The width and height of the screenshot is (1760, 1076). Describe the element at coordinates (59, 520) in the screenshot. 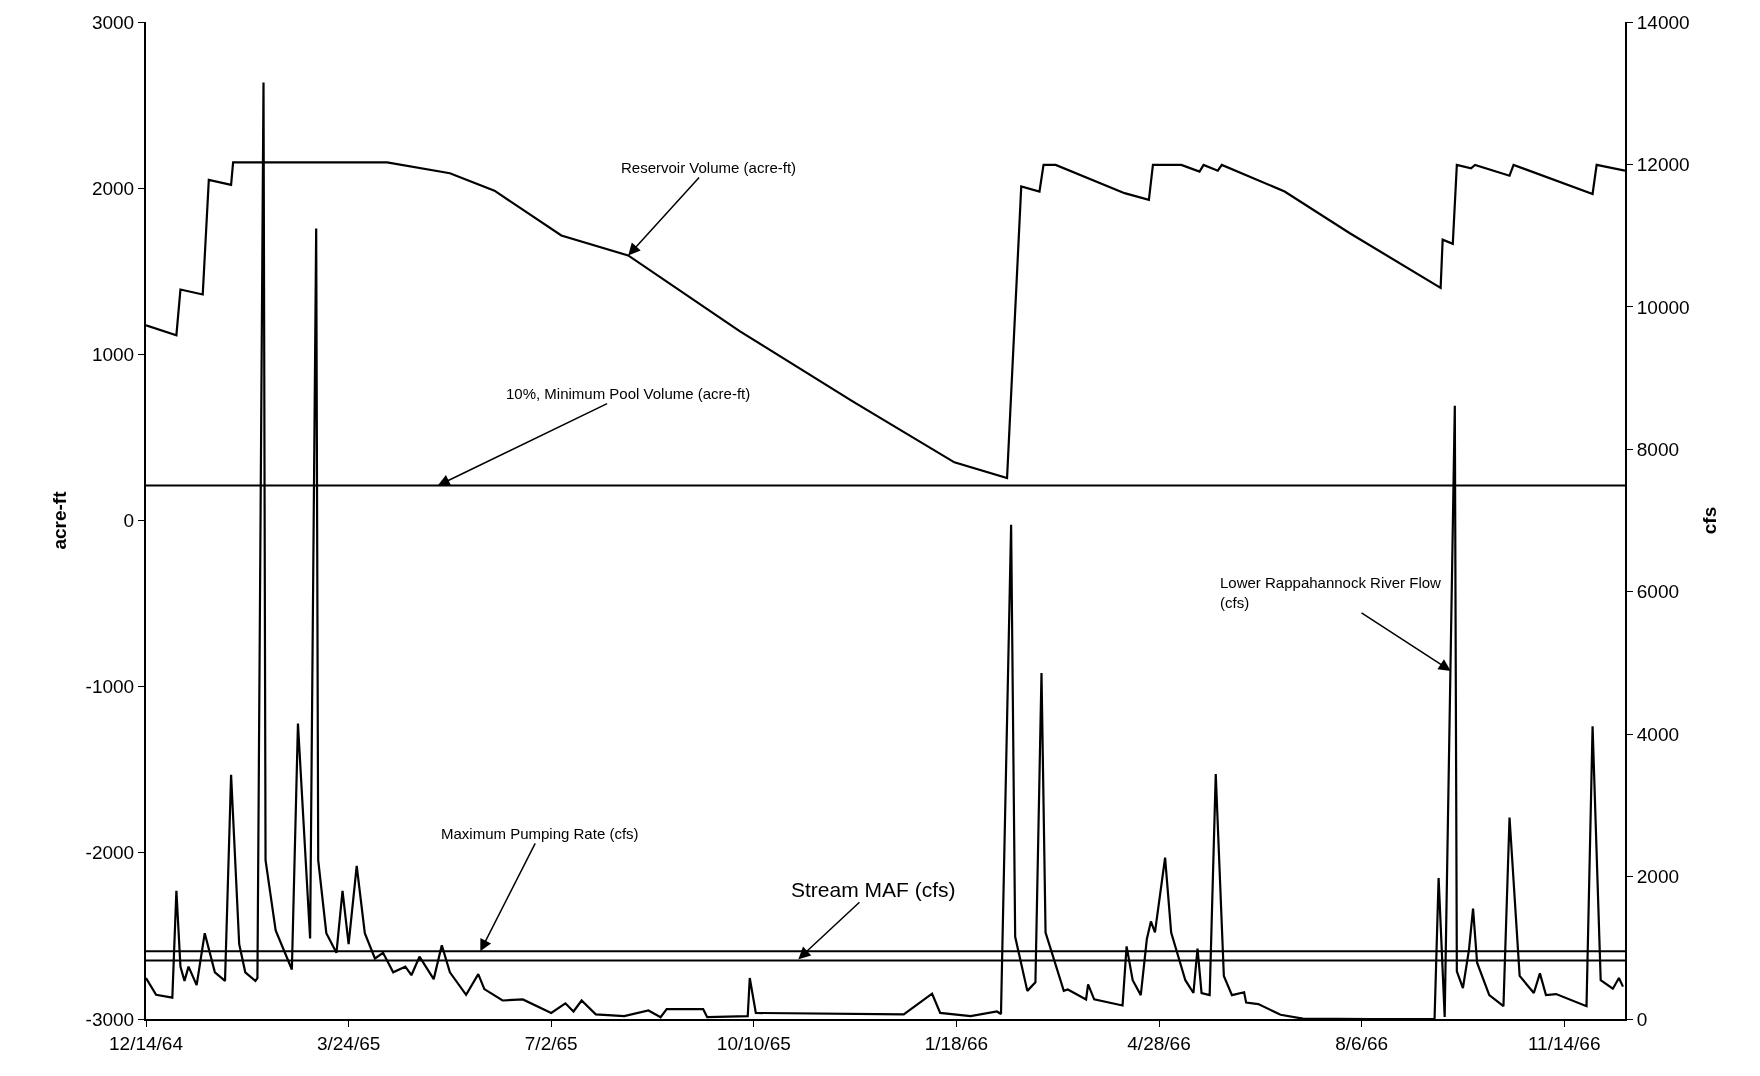

I see `y-axis-title: acre-ft` at that location.